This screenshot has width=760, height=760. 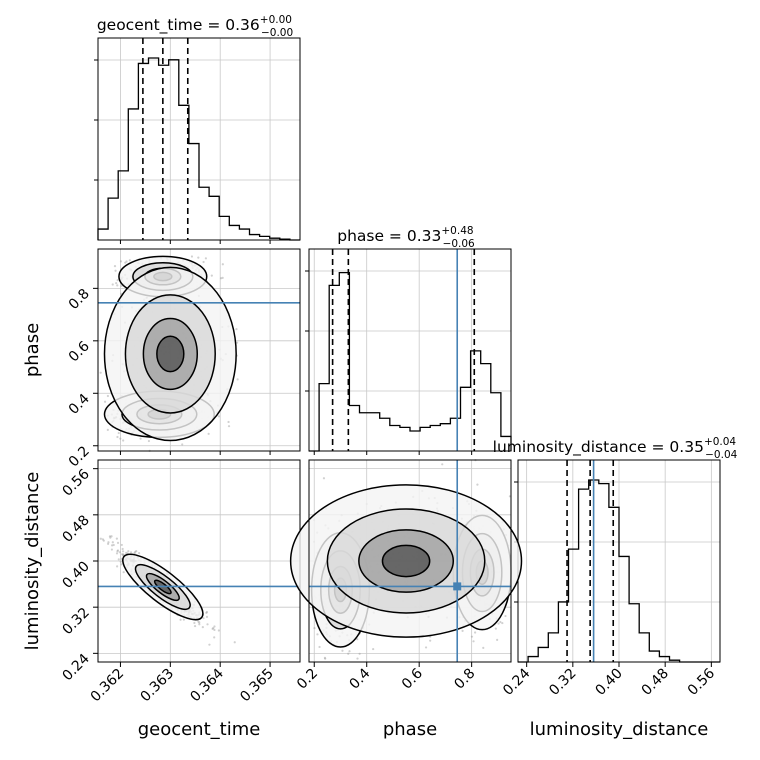 What do you see at coordinates (257, 686) in the screenshot?
I see `x-tick-label: 0.365` at bounding box center [257, 686].